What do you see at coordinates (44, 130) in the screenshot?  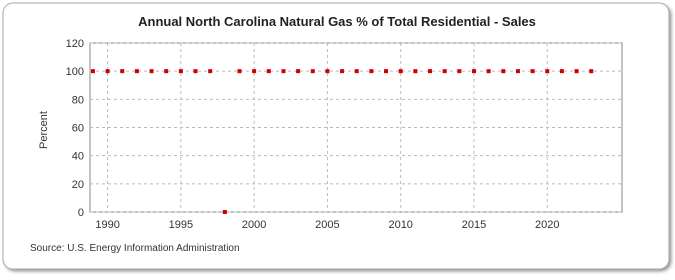 I see `y-axis-label: Percent` at bounding box center [44, 130].